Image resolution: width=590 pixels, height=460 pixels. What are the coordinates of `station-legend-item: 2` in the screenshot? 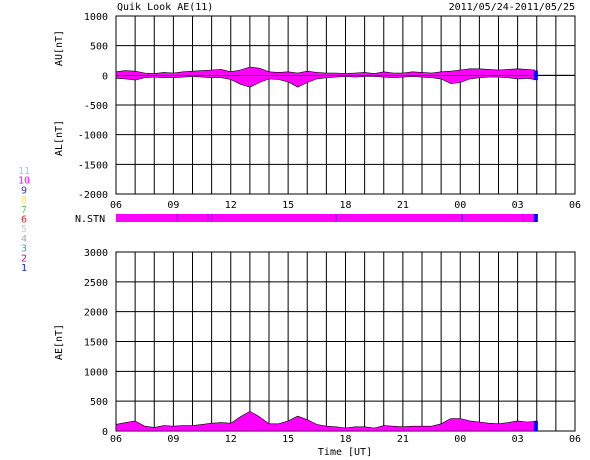 It's located at (24, 258).